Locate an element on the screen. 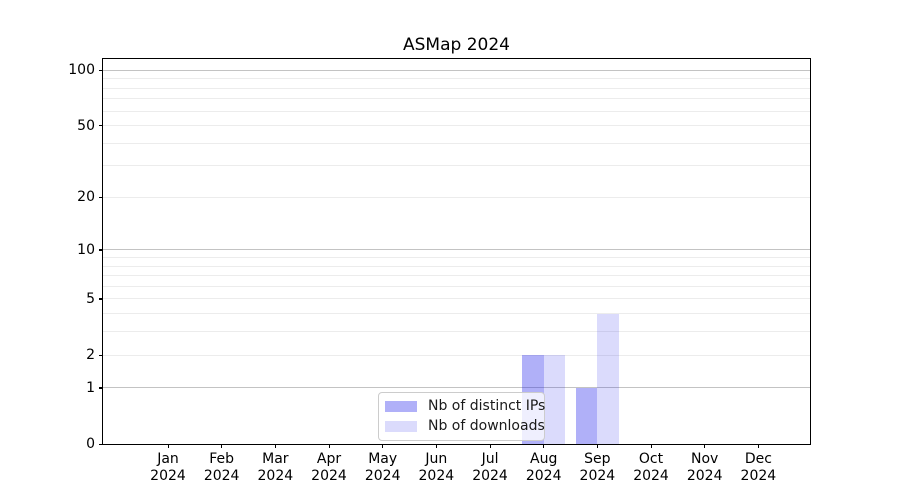  x-tick-month: Nov is located at coordinates (705, 459).